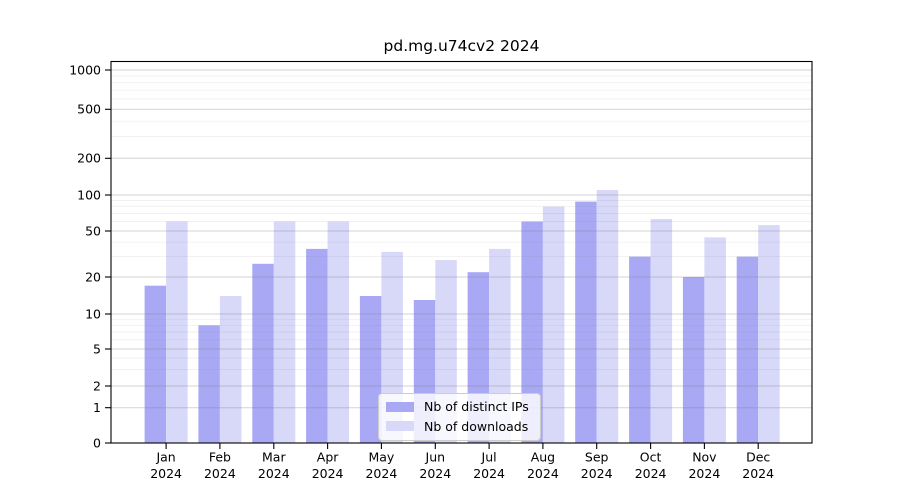 This screenshot has width=900, height=500. What do you see at coordinates (85, 69) in the screenshot?
I see `y-tick-label: 1000` at bounding box center [85, 69].